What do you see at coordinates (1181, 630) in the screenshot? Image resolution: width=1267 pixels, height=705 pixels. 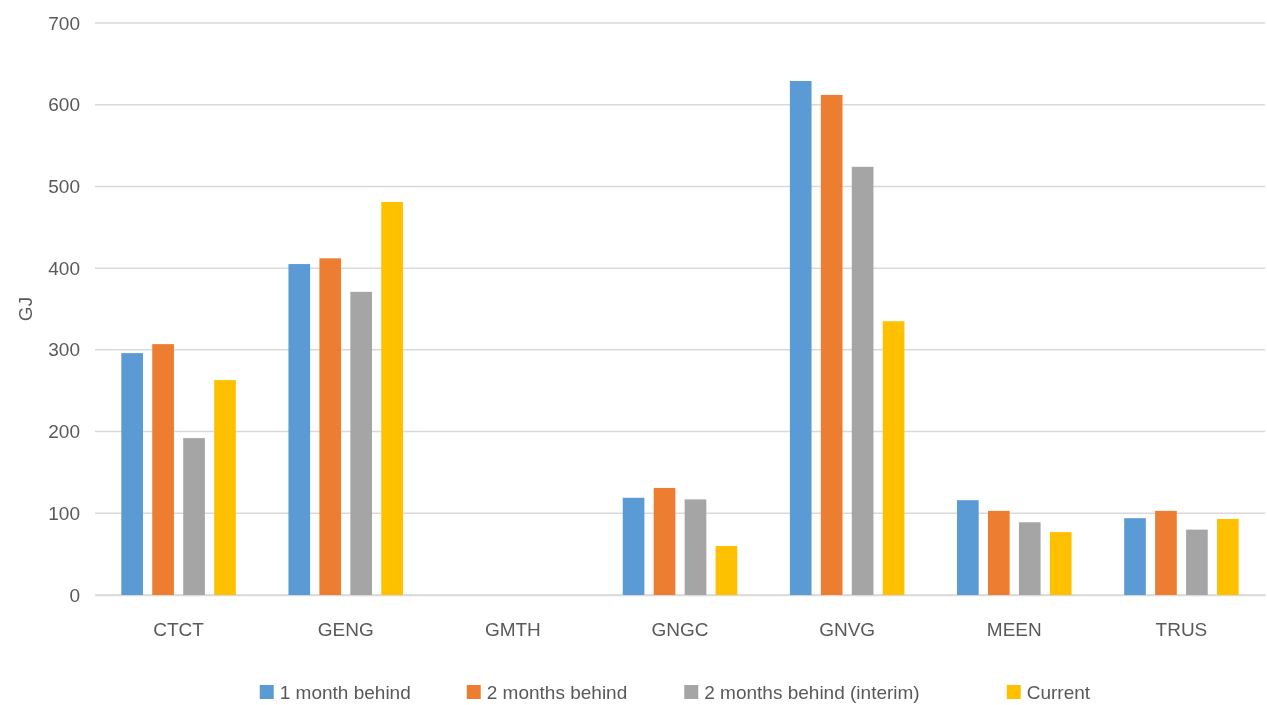 I see `x-tick-label: TRUS` at bounding box center [1181, 630].